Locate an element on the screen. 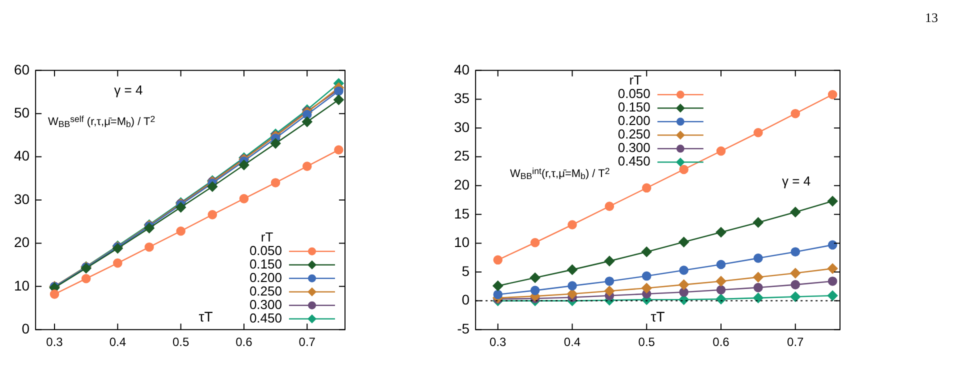  y-axis-title: W$_{BB}$$^{self}$ (r,τ,μ̄=M$_{b}$) / T$^{2}$ is located at coordinates (102, 122).